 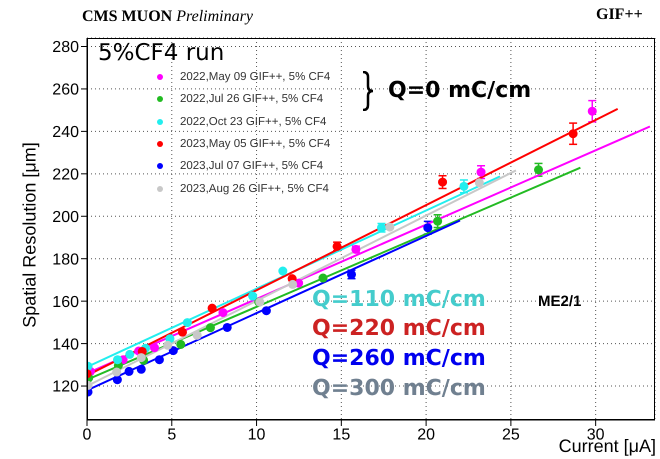 What do you see at coordinates (511, 435) in the screenshot?
I see `x-tick-label: 25` at bounding box center [511, 435].